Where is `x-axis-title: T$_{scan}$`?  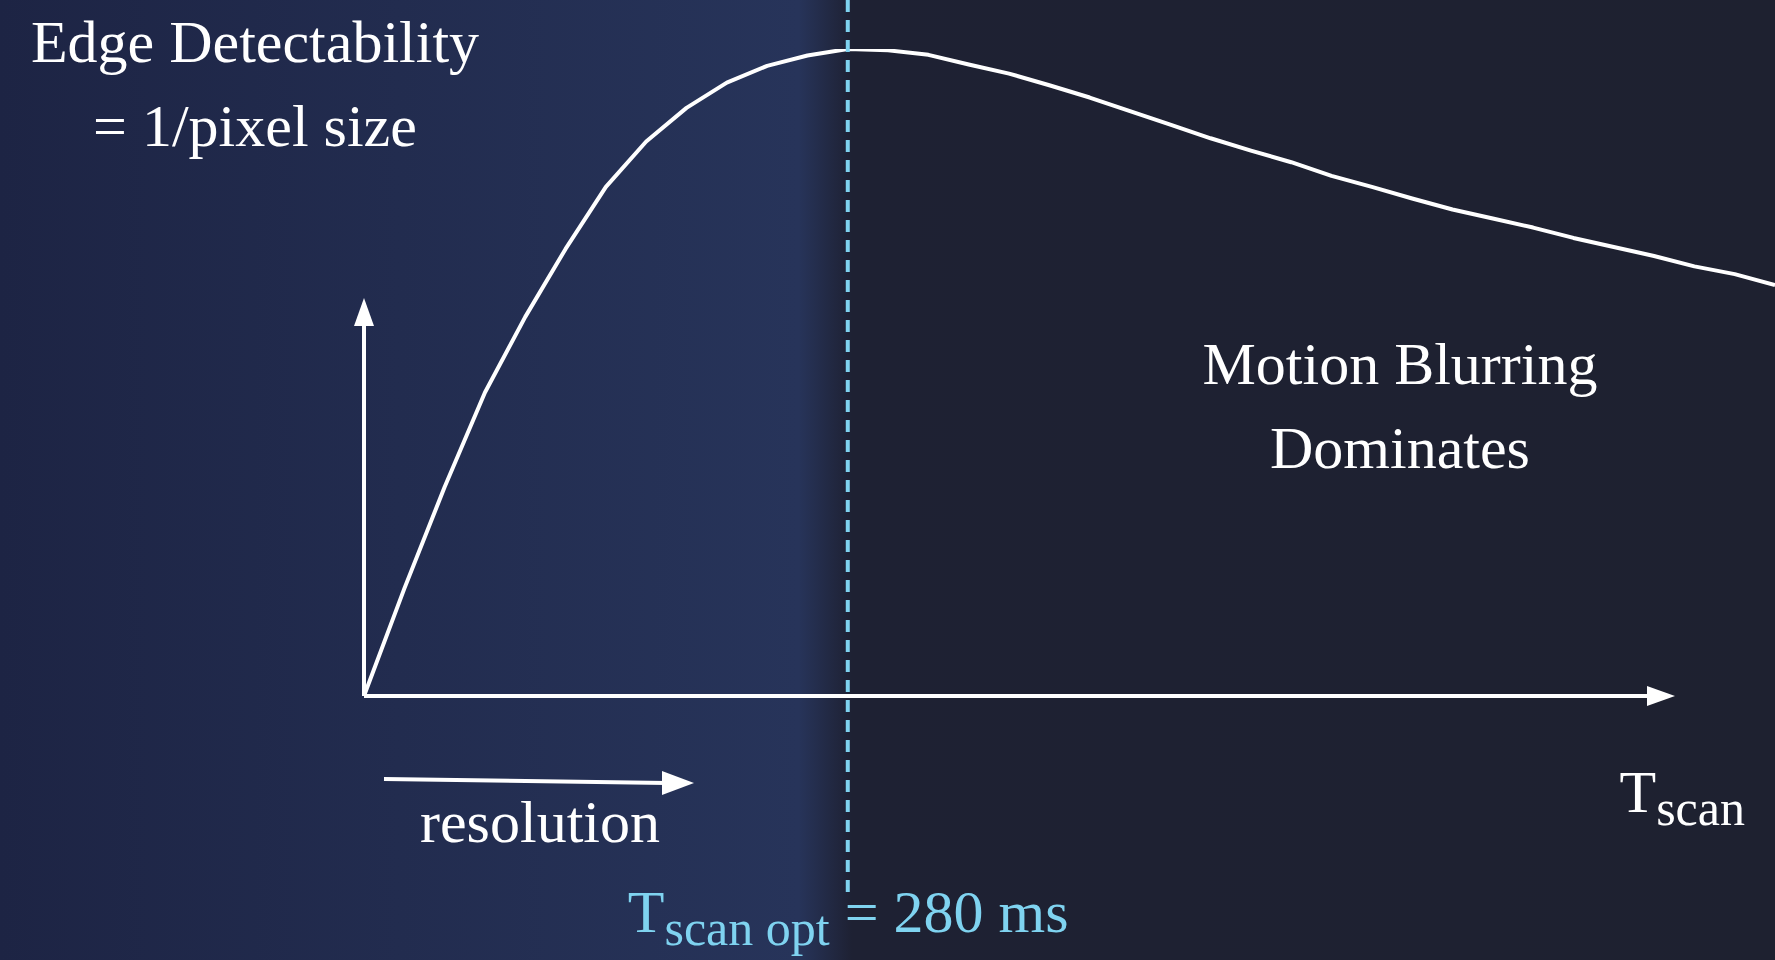 x-axis-title: T$_{scan}$ is located at coordinates (1682, 798).